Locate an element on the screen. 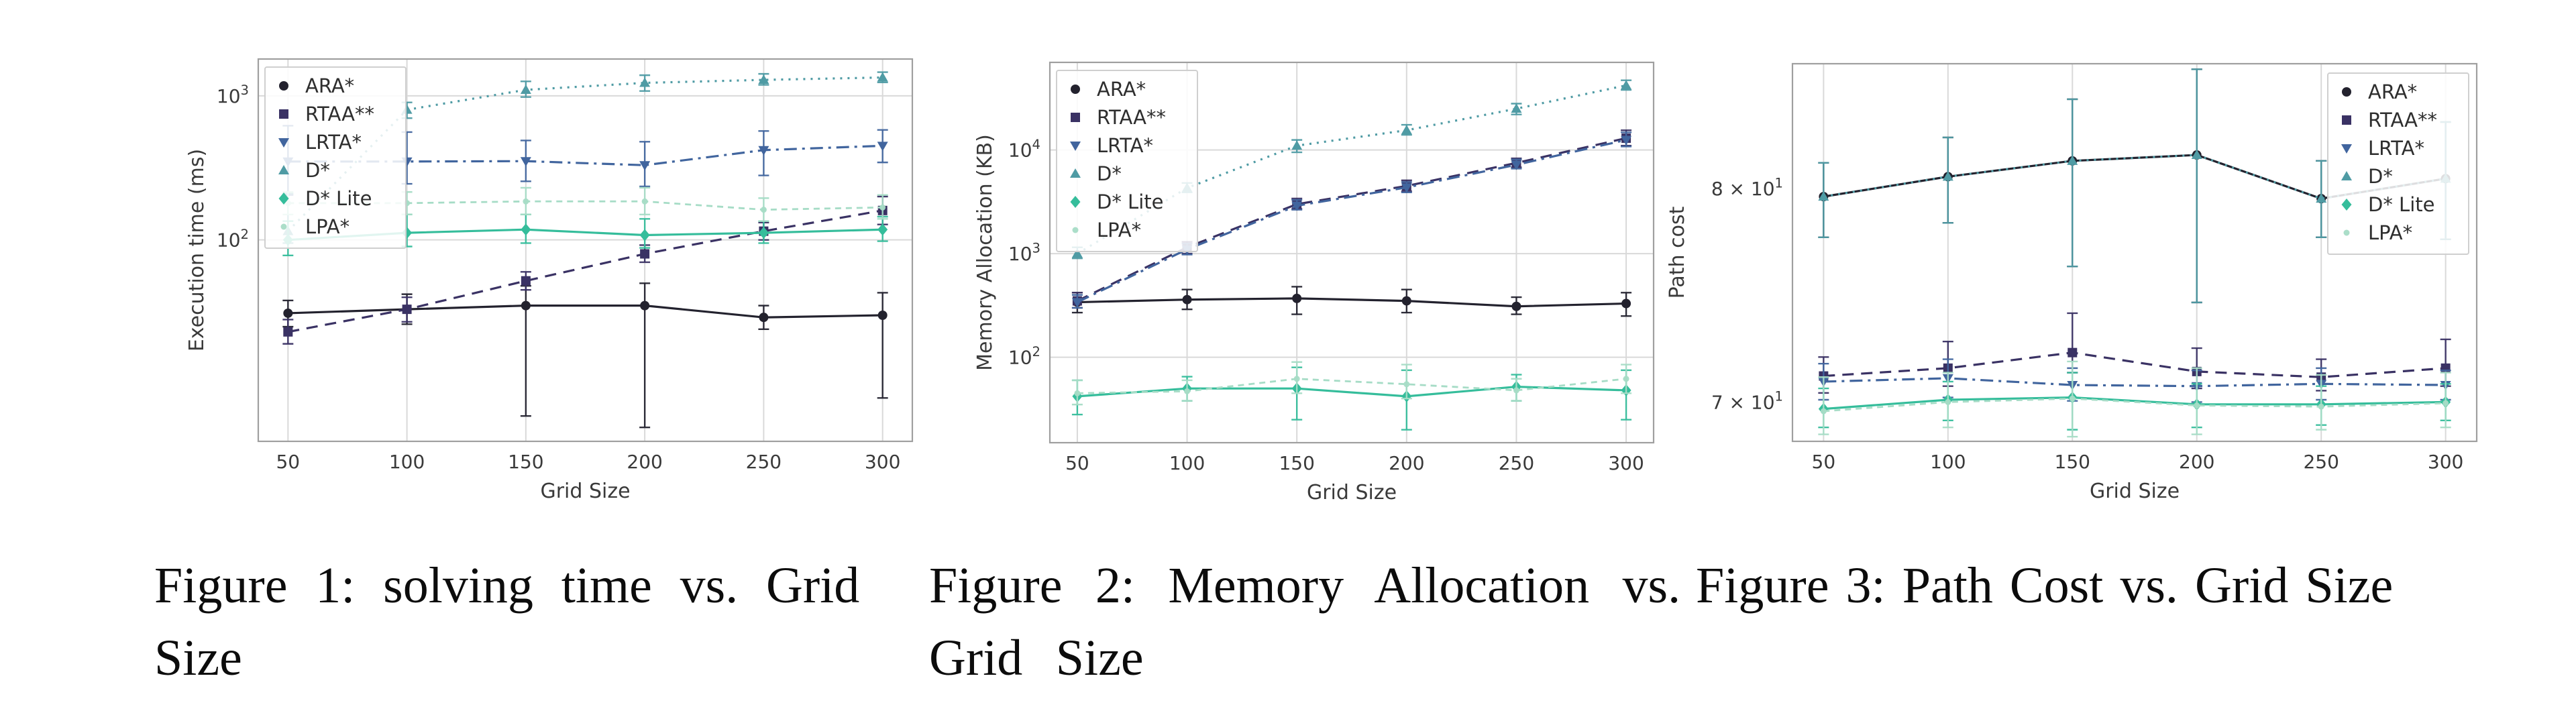 This screenshot has width=2576, height=713. figure3-caption-line1: Figure 3: Path Cost vs. Grid Size is located at coordinates (2045, 585).